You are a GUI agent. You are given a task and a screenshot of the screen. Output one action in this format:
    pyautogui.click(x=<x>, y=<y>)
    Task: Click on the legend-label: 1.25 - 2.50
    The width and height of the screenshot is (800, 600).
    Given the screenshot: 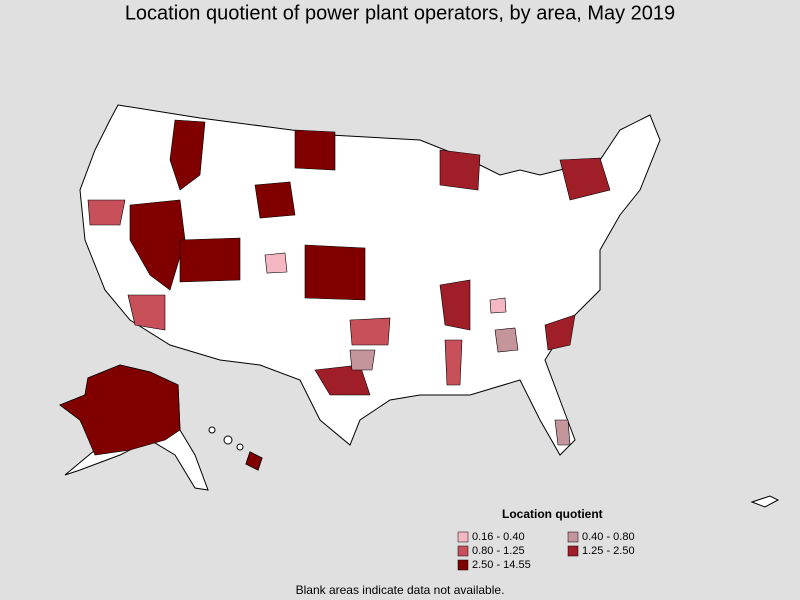 What is the action you would take?
    pyautogui.click(x=608, y=551)
    